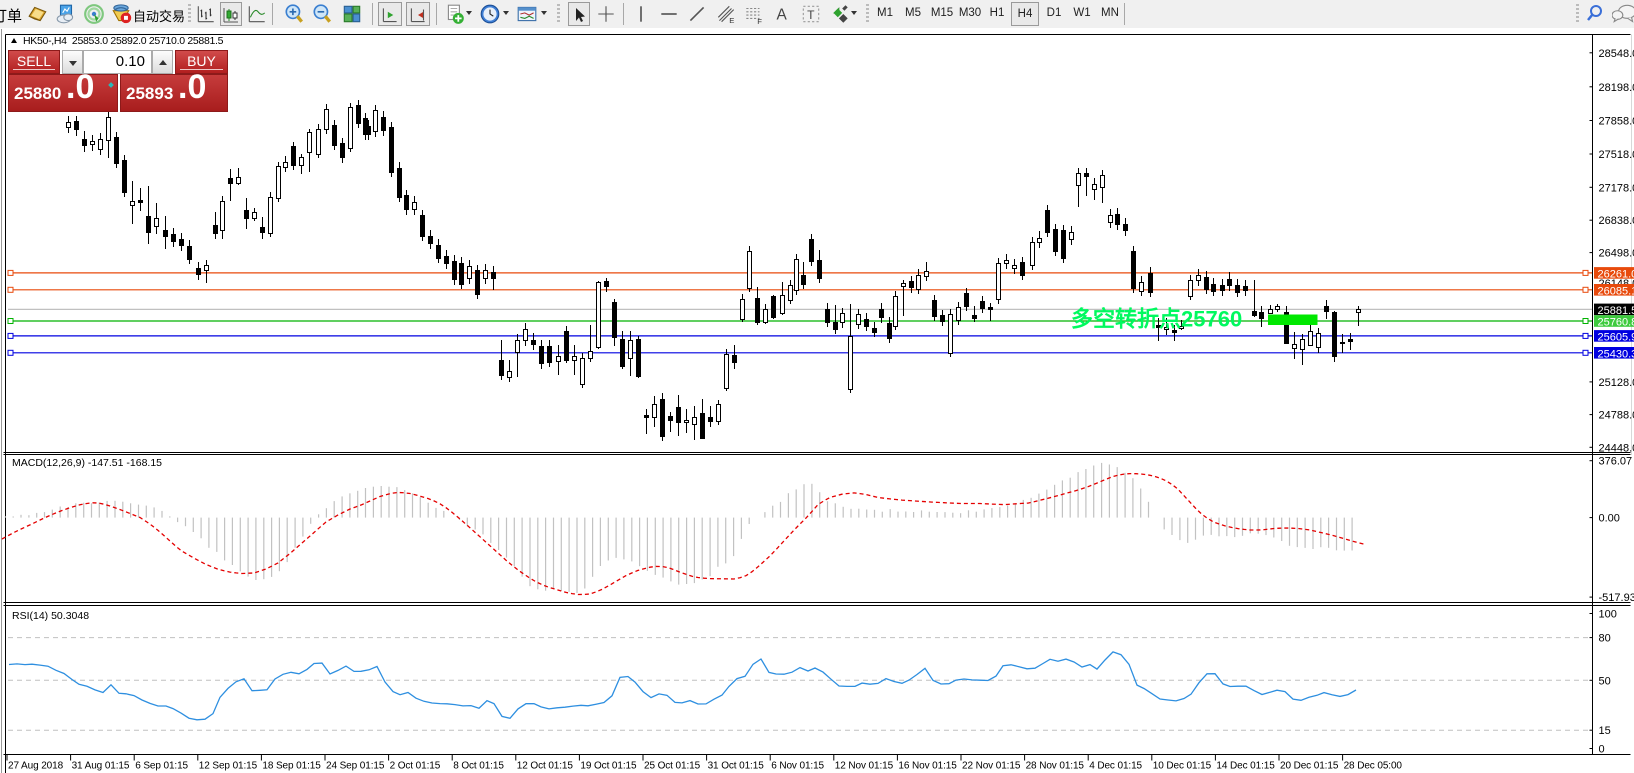 This screenshot has width=1634, height=773. Describe the element at coordinates (1616, 311) in the screenshot. I see `svg-text: 25881.5` at that location.